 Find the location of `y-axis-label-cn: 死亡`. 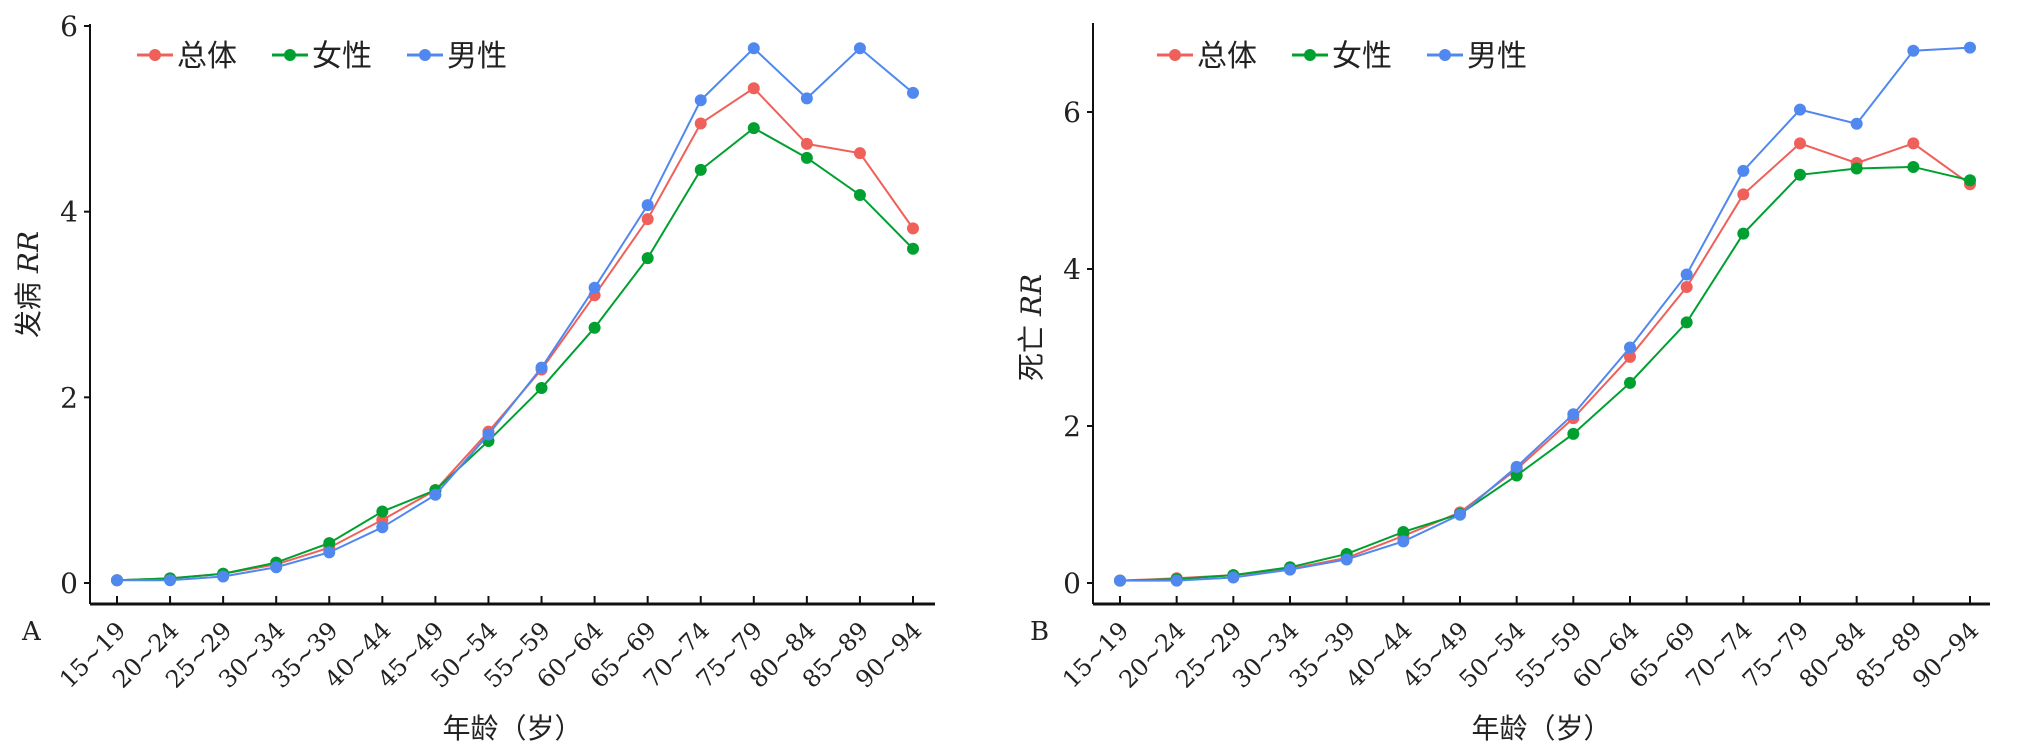

y-axis-label-cn: 死亡 is located at coordinates (1031, 348).